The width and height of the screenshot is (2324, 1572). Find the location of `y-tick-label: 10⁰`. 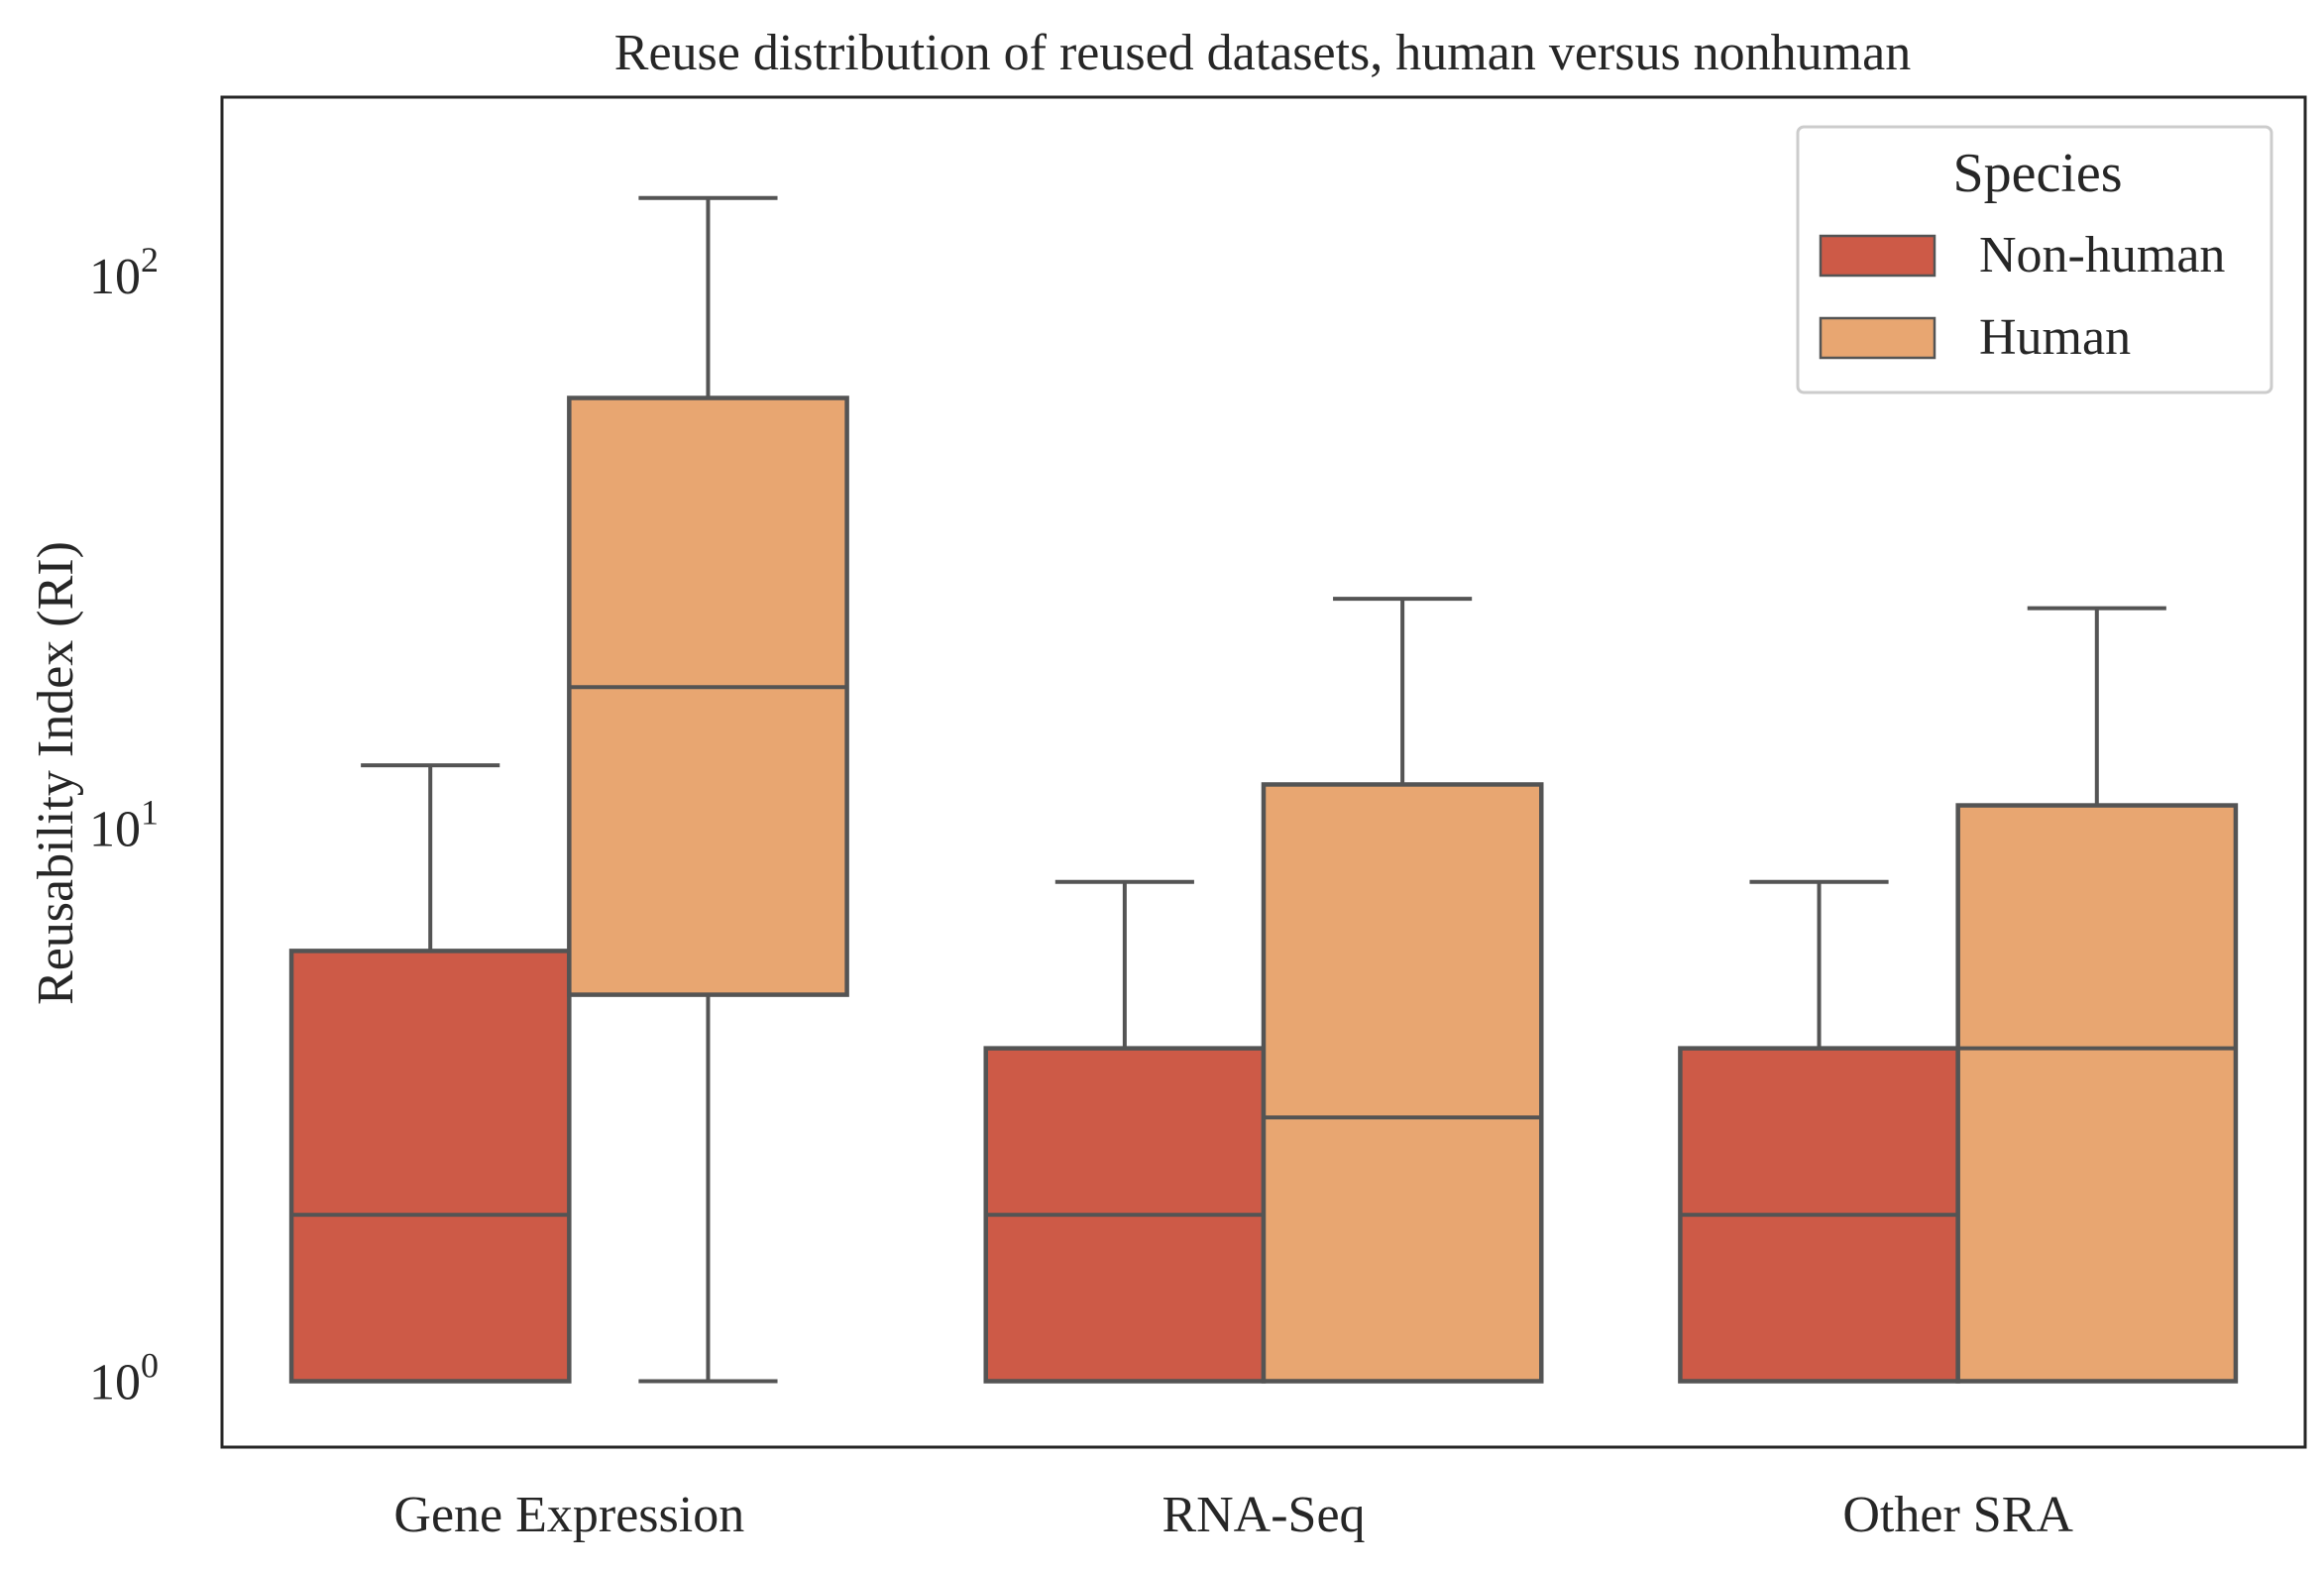

y-tick-label: 10⁰ is located at coordinates (124, 1379).